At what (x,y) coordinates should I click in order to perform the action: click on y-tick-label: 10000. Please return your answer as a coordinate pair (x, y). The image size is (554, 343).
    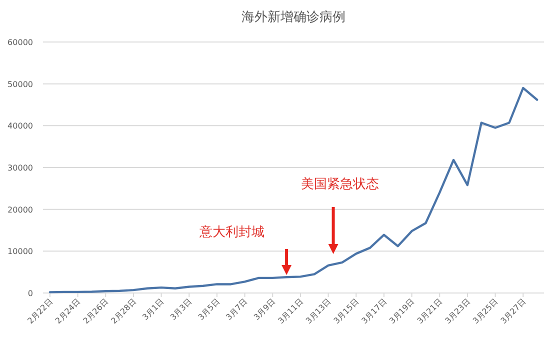
    Looking at the image, I should click on (20, 251).